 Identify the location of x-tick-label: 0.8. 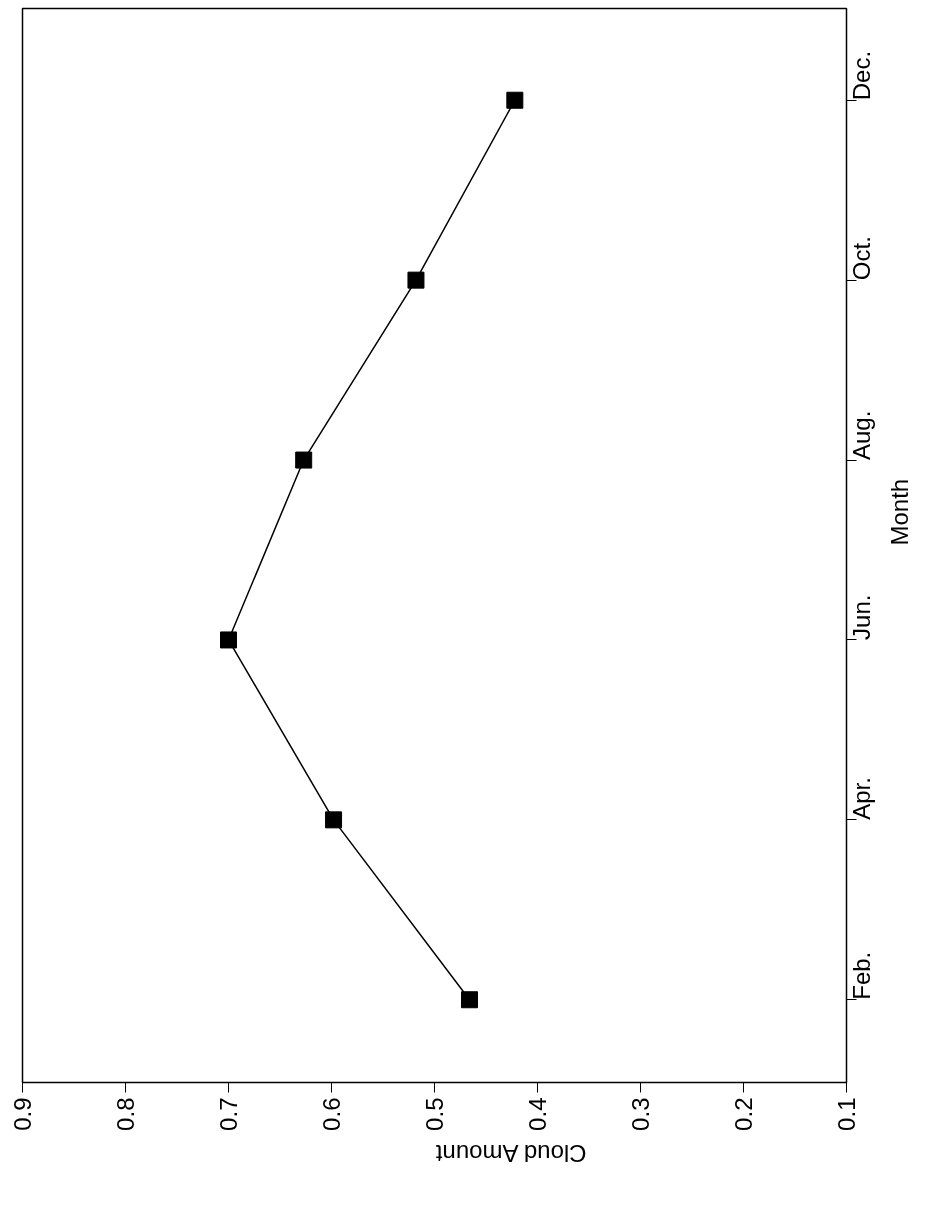
(125, 1114).